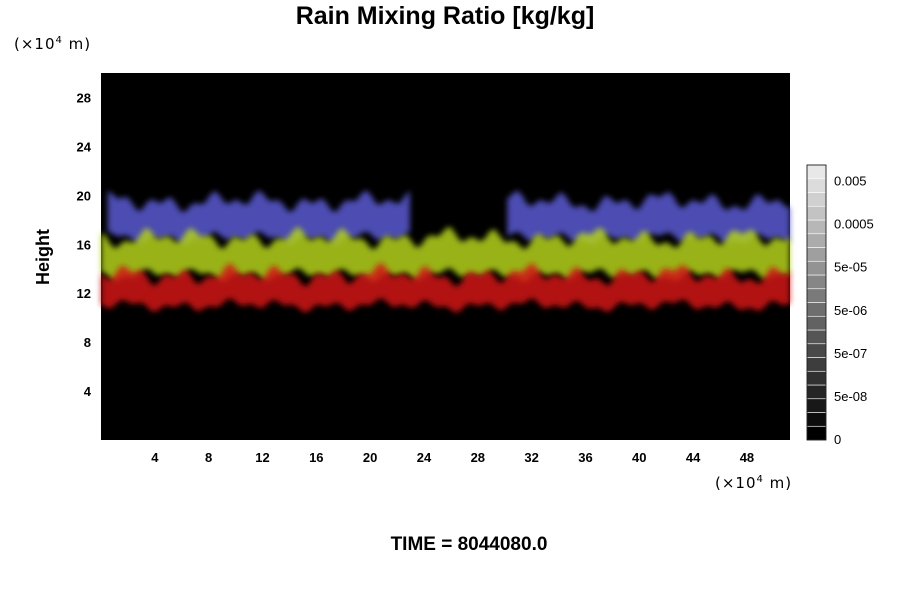 The height and width of the screenshot is (600, 900). What do you see at coordinates (850, 267) in the screenshot?
I see `colorbar-label: 5e-05` at bounding box center [850, 267].